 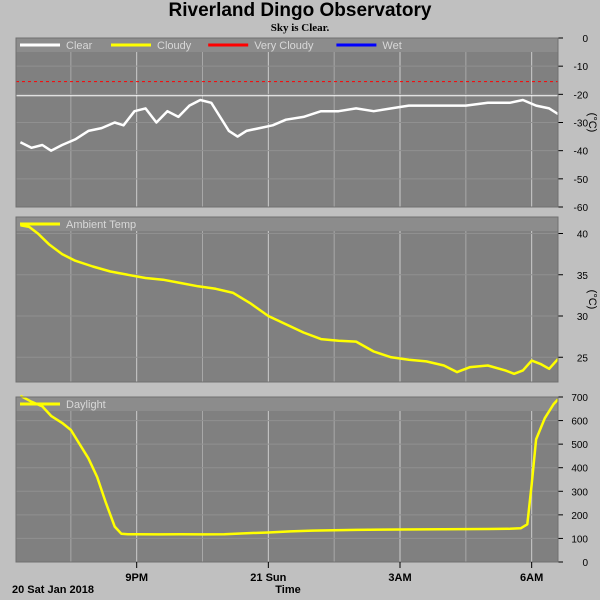 I want to click on y-tick-label: -30, so click(x=581, y=124).